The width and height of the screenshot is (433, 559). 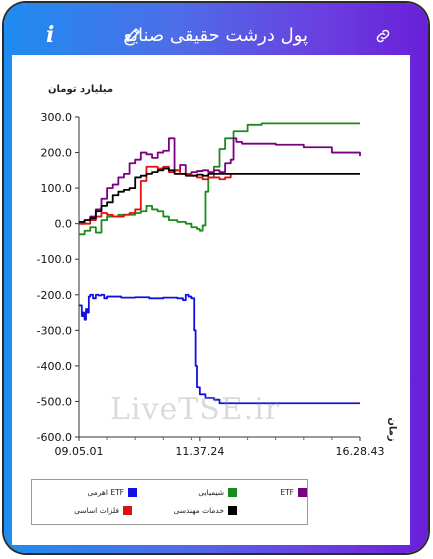 I want to click on y-tick-label: -400.0, so click(x=54, y=366).